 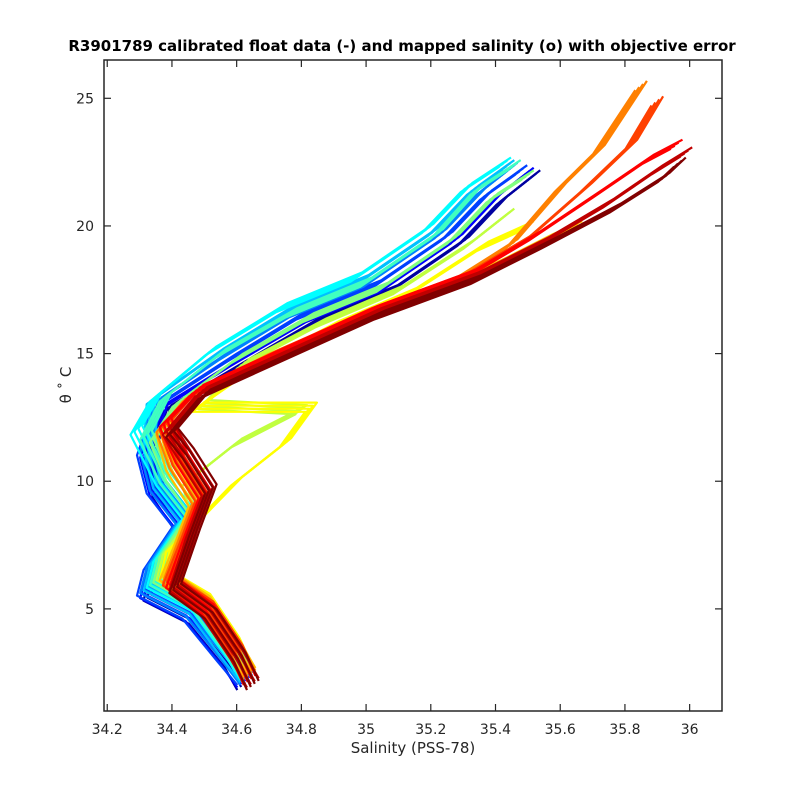 What do you see at coordinates (690, 730) in the screenshot?
I see `x-tick-label: 36` at bounding box center [690, 730].